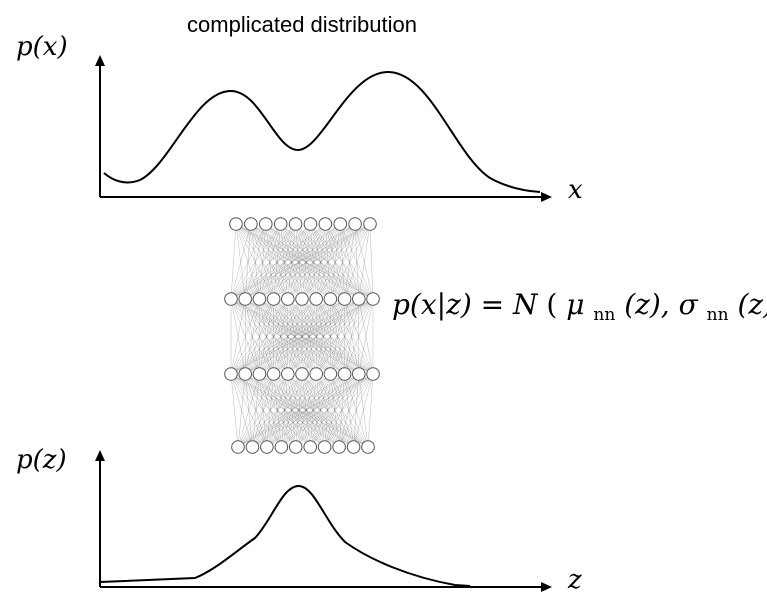 The image size is (767, 606). Describe the element at coordinates (575, 190) in the screenshot. I see `top-x-axis-label: x` at that location.